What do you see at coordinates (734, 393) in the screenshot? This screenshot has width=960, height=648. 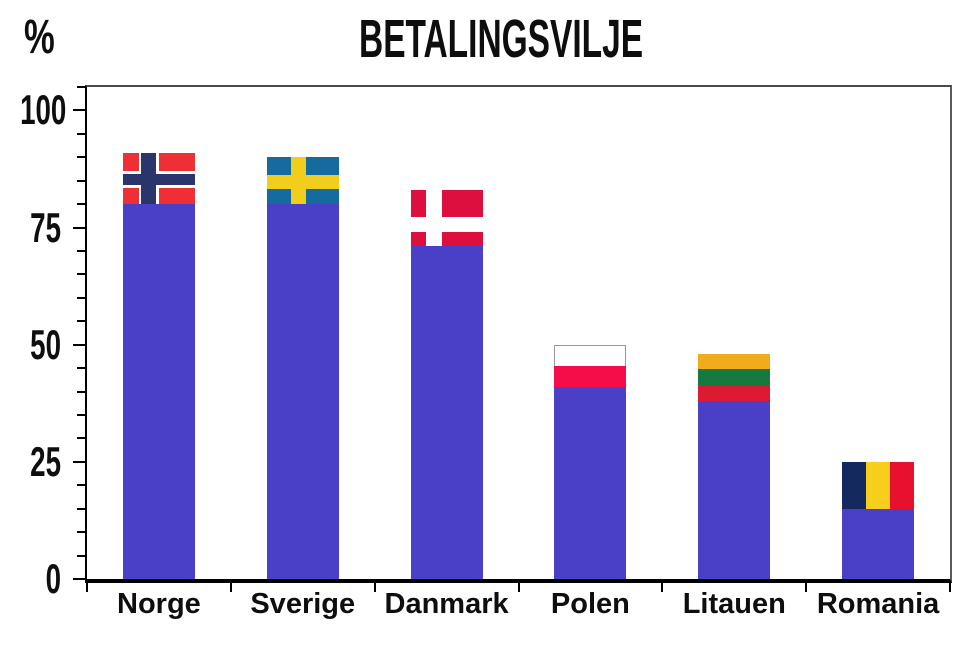 I see `lithuania-flag-red-stripe` at bounding box center [734, 393].